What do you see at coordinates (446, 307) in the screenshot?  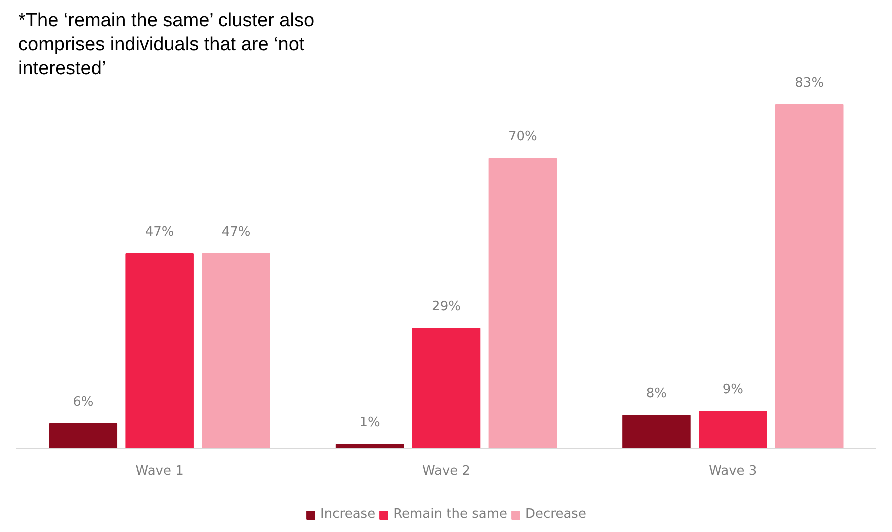 I see `data-label: 29%` at bounding box center [446, 307].